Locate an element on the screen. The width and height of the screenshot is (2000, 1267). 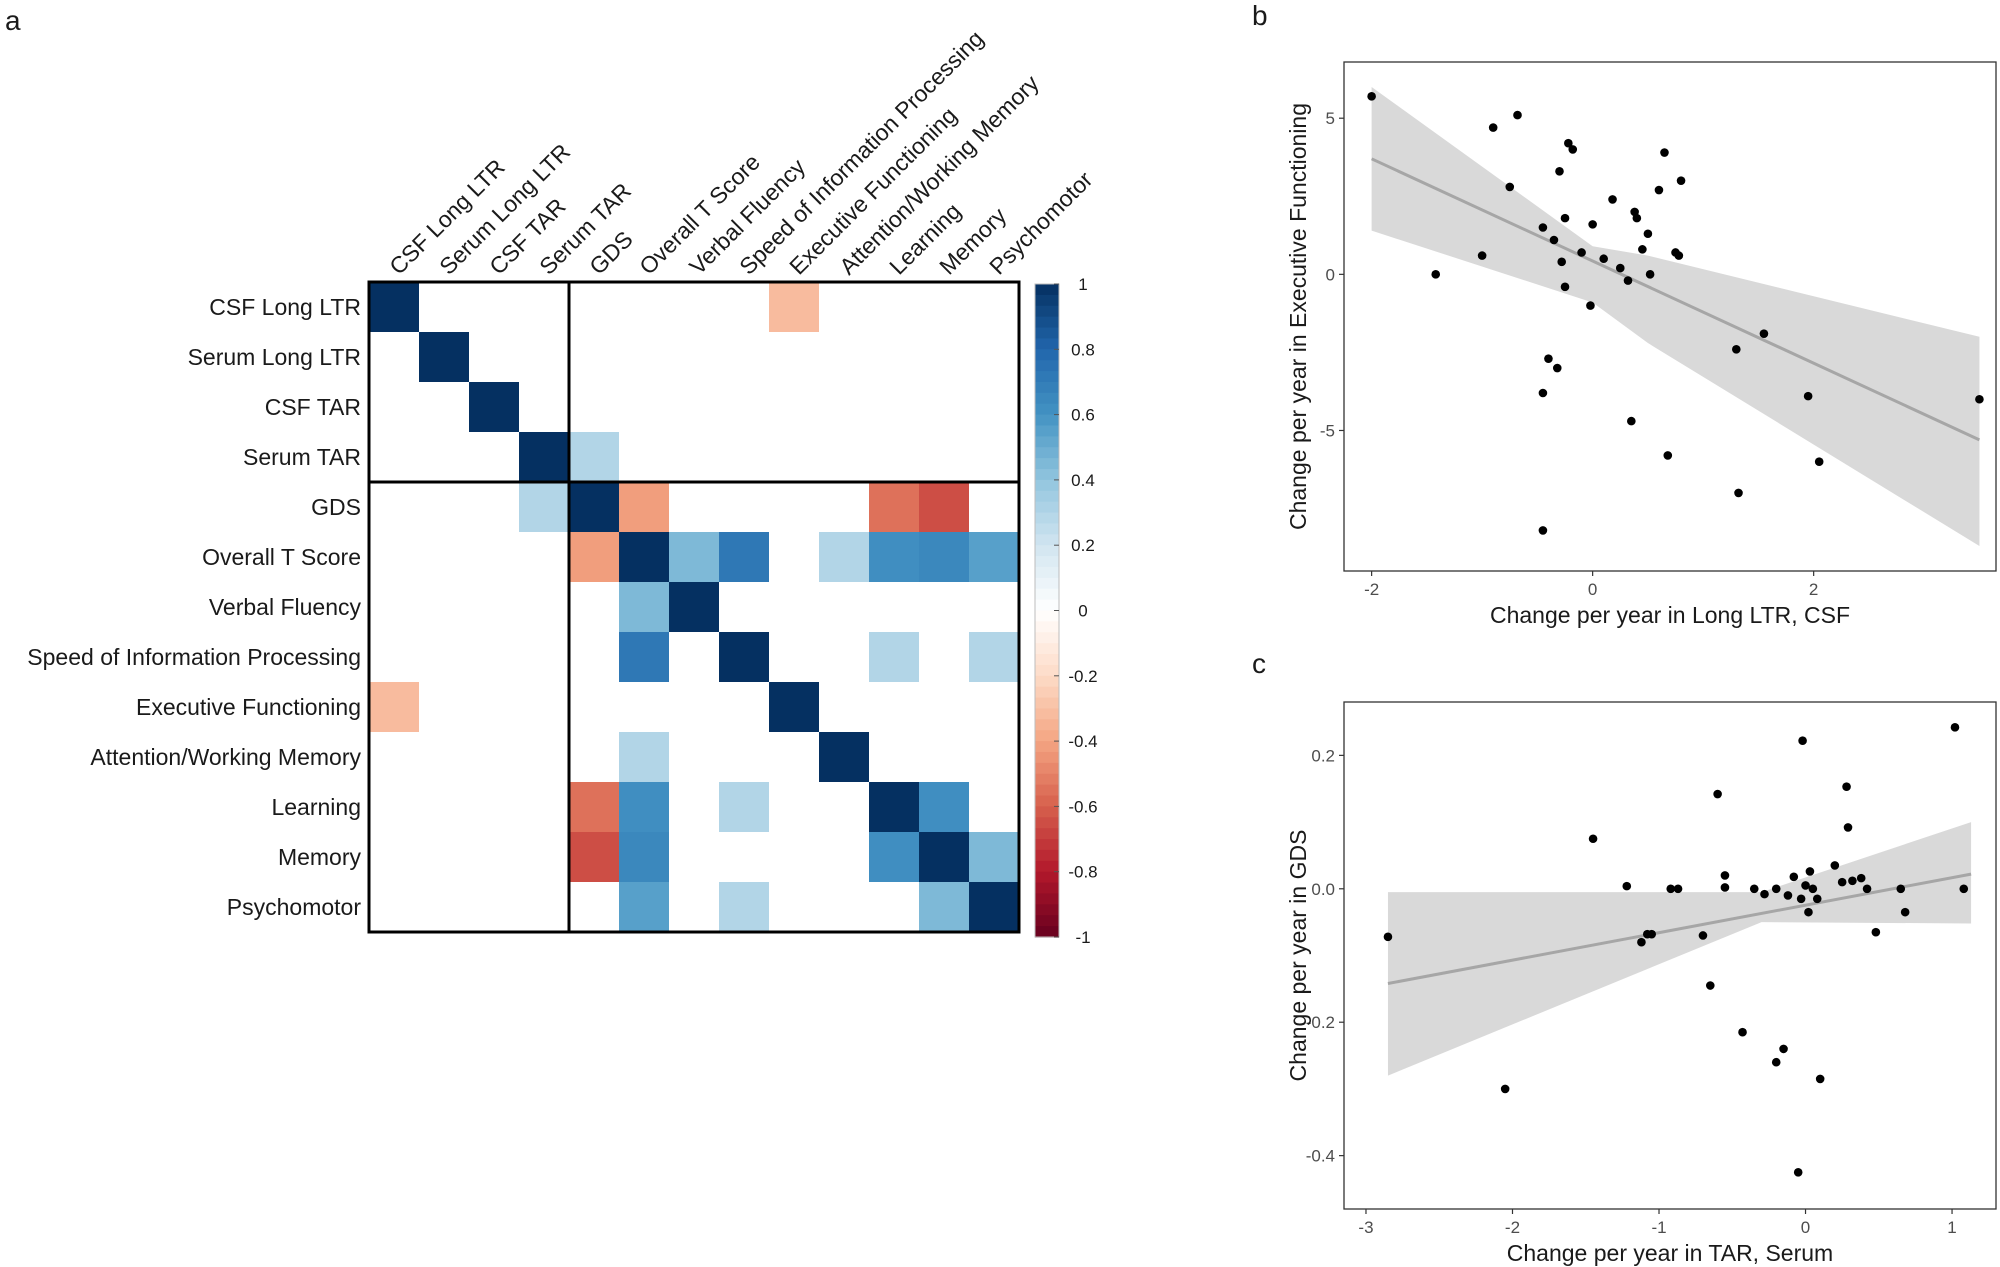
heatmap-cell-gds-x-serum-tar is located at coordinates (544, 507).